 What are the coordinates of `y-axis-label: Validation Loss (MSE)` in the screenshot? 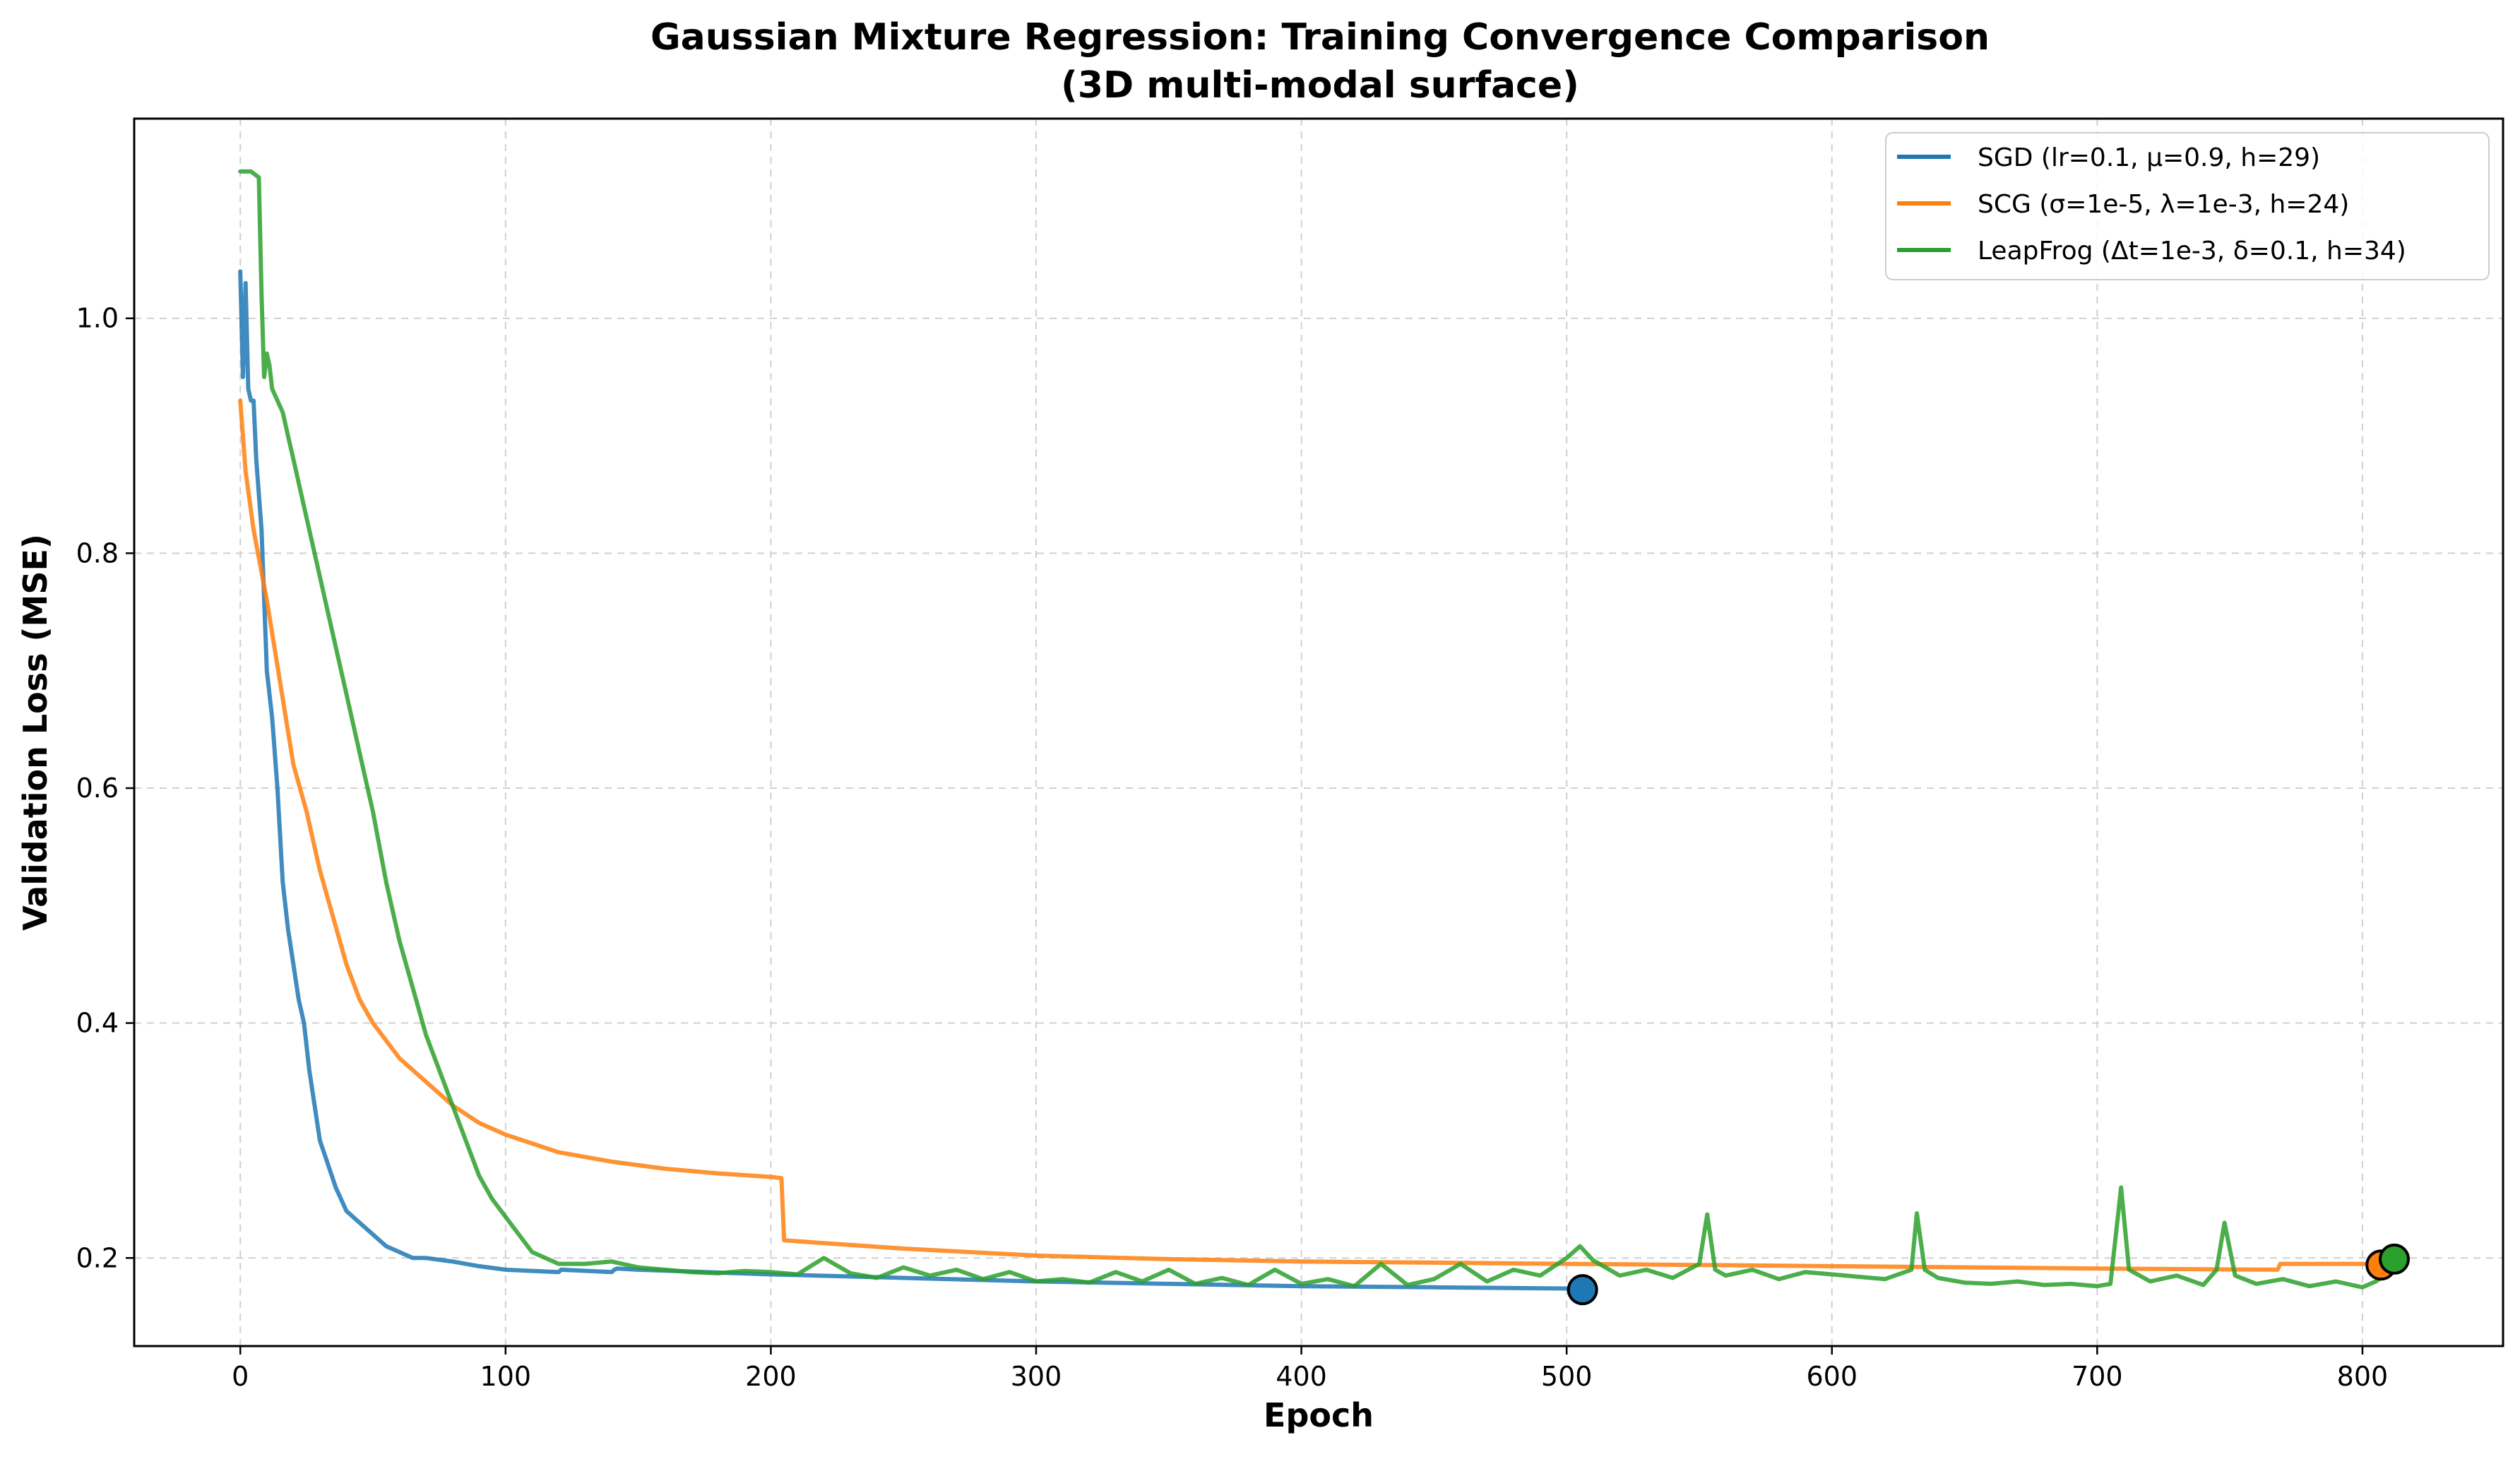 It's located at (35, 732).